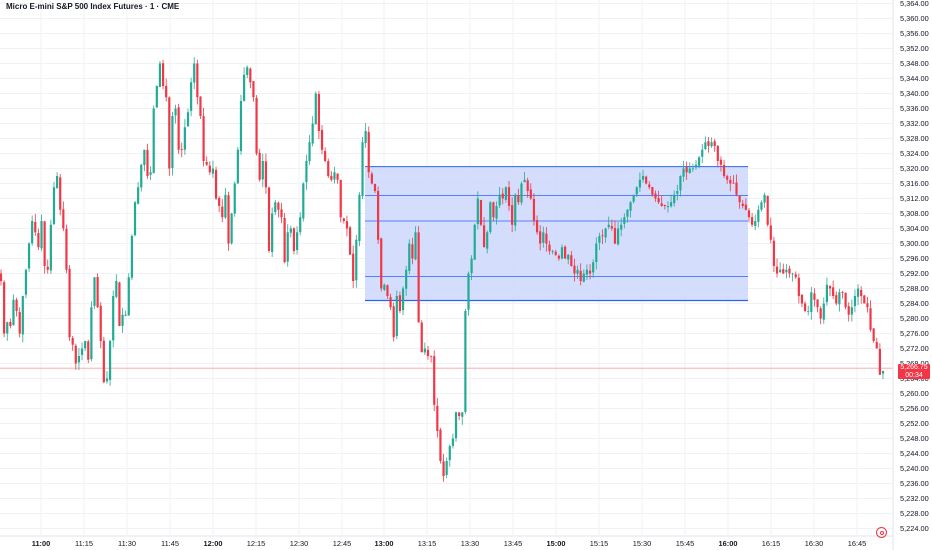 The height and width of the screenshot is (550, 932). What do you see at coordinates (556, 234) in the screenshot?
I see `range-box` at bounding box center [556, 234].